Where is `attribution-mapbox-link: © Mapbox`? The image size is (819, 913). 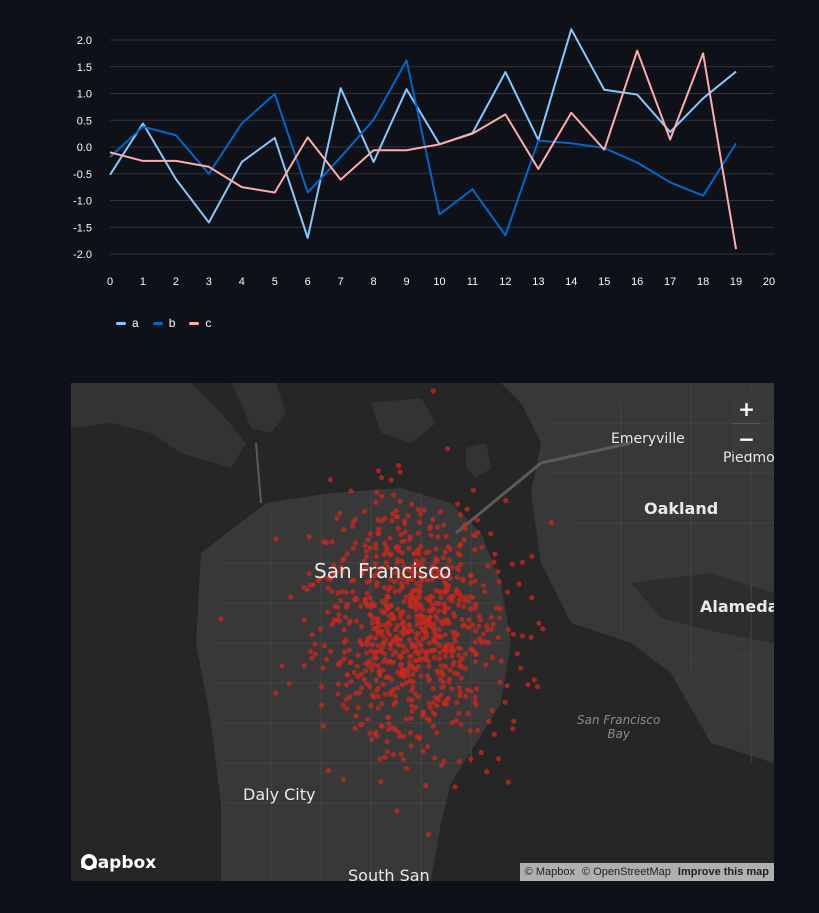 attribution-mapbox-link: © Mapbox is located at coordinates (549, 872).